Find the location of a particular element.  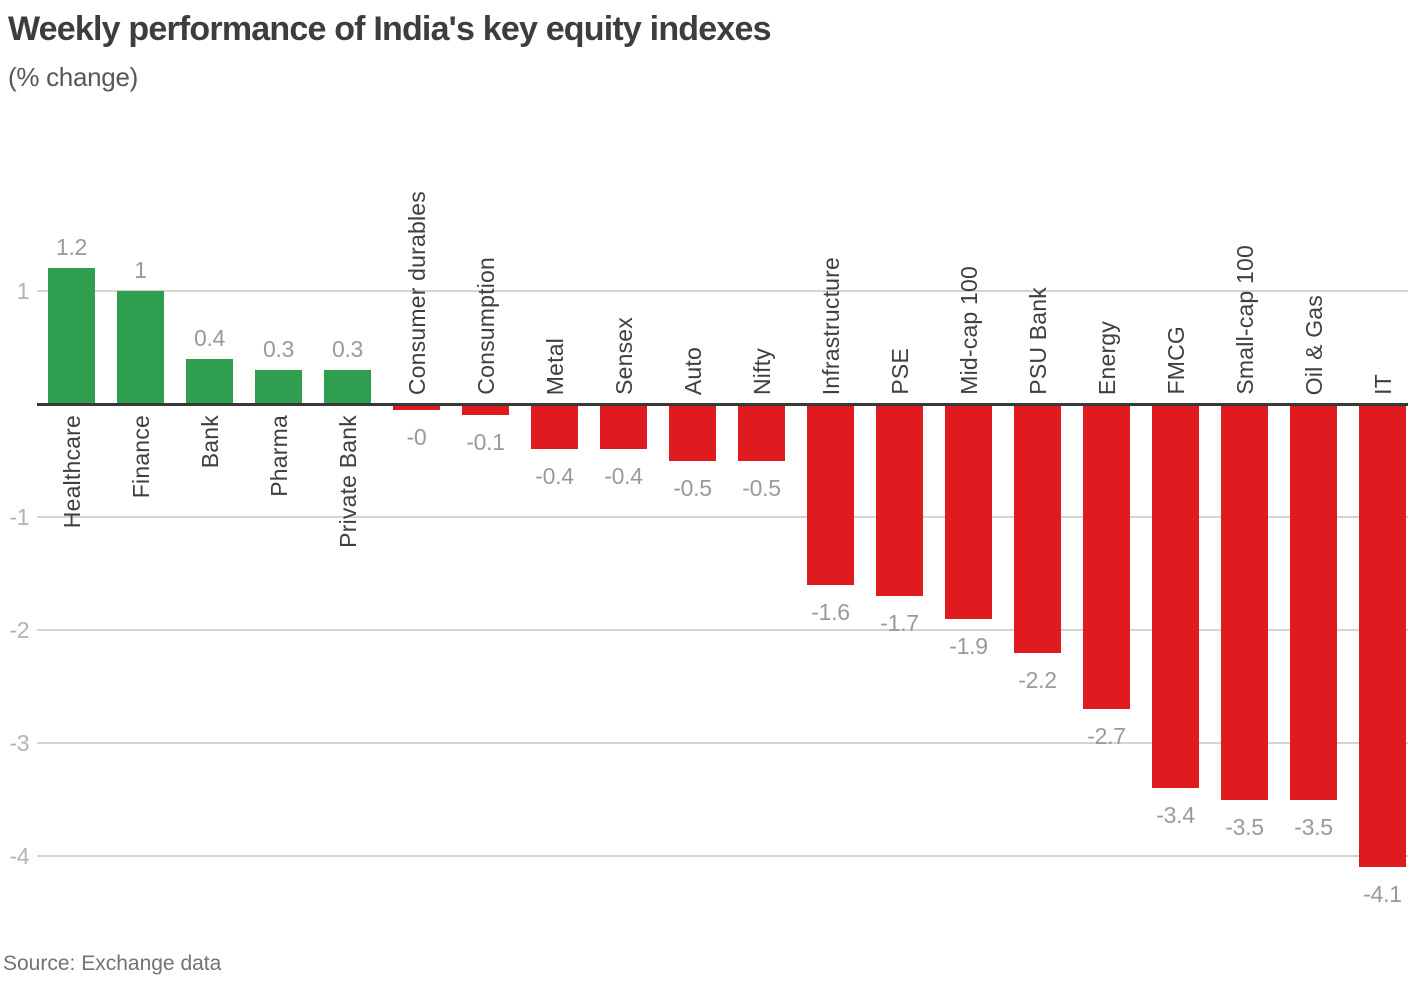

zero-baseline is located at coordinates (722, 404).